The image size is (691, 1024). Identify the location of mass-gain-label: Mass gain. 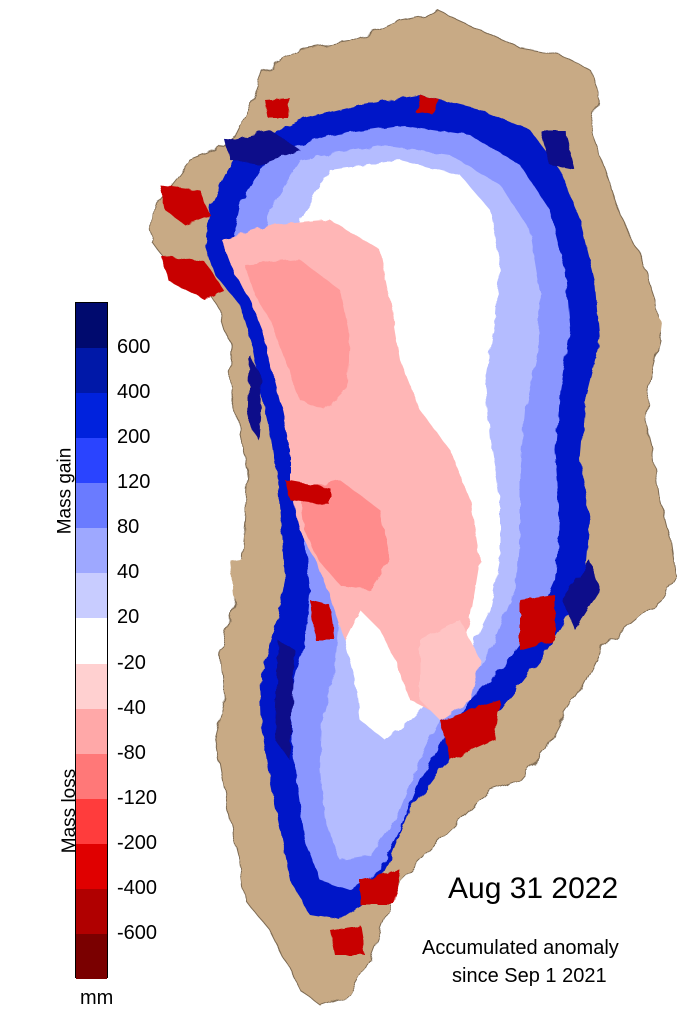
(65, 491).